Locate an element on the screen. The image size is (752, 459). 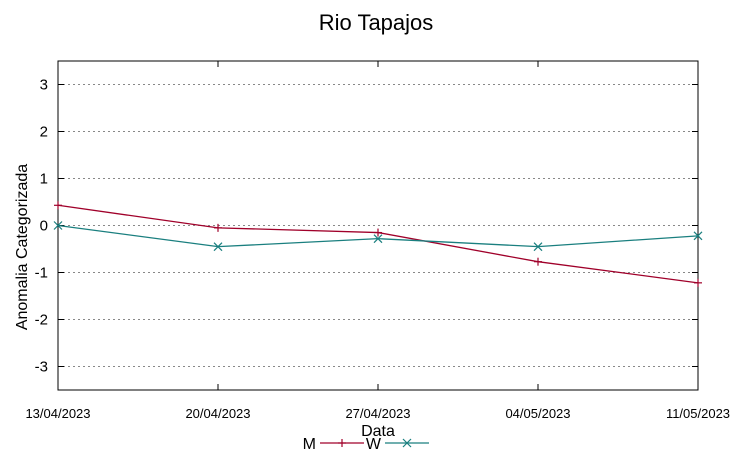
x-tick-label: 04/05/2023 is located at coordinates (537, 413).